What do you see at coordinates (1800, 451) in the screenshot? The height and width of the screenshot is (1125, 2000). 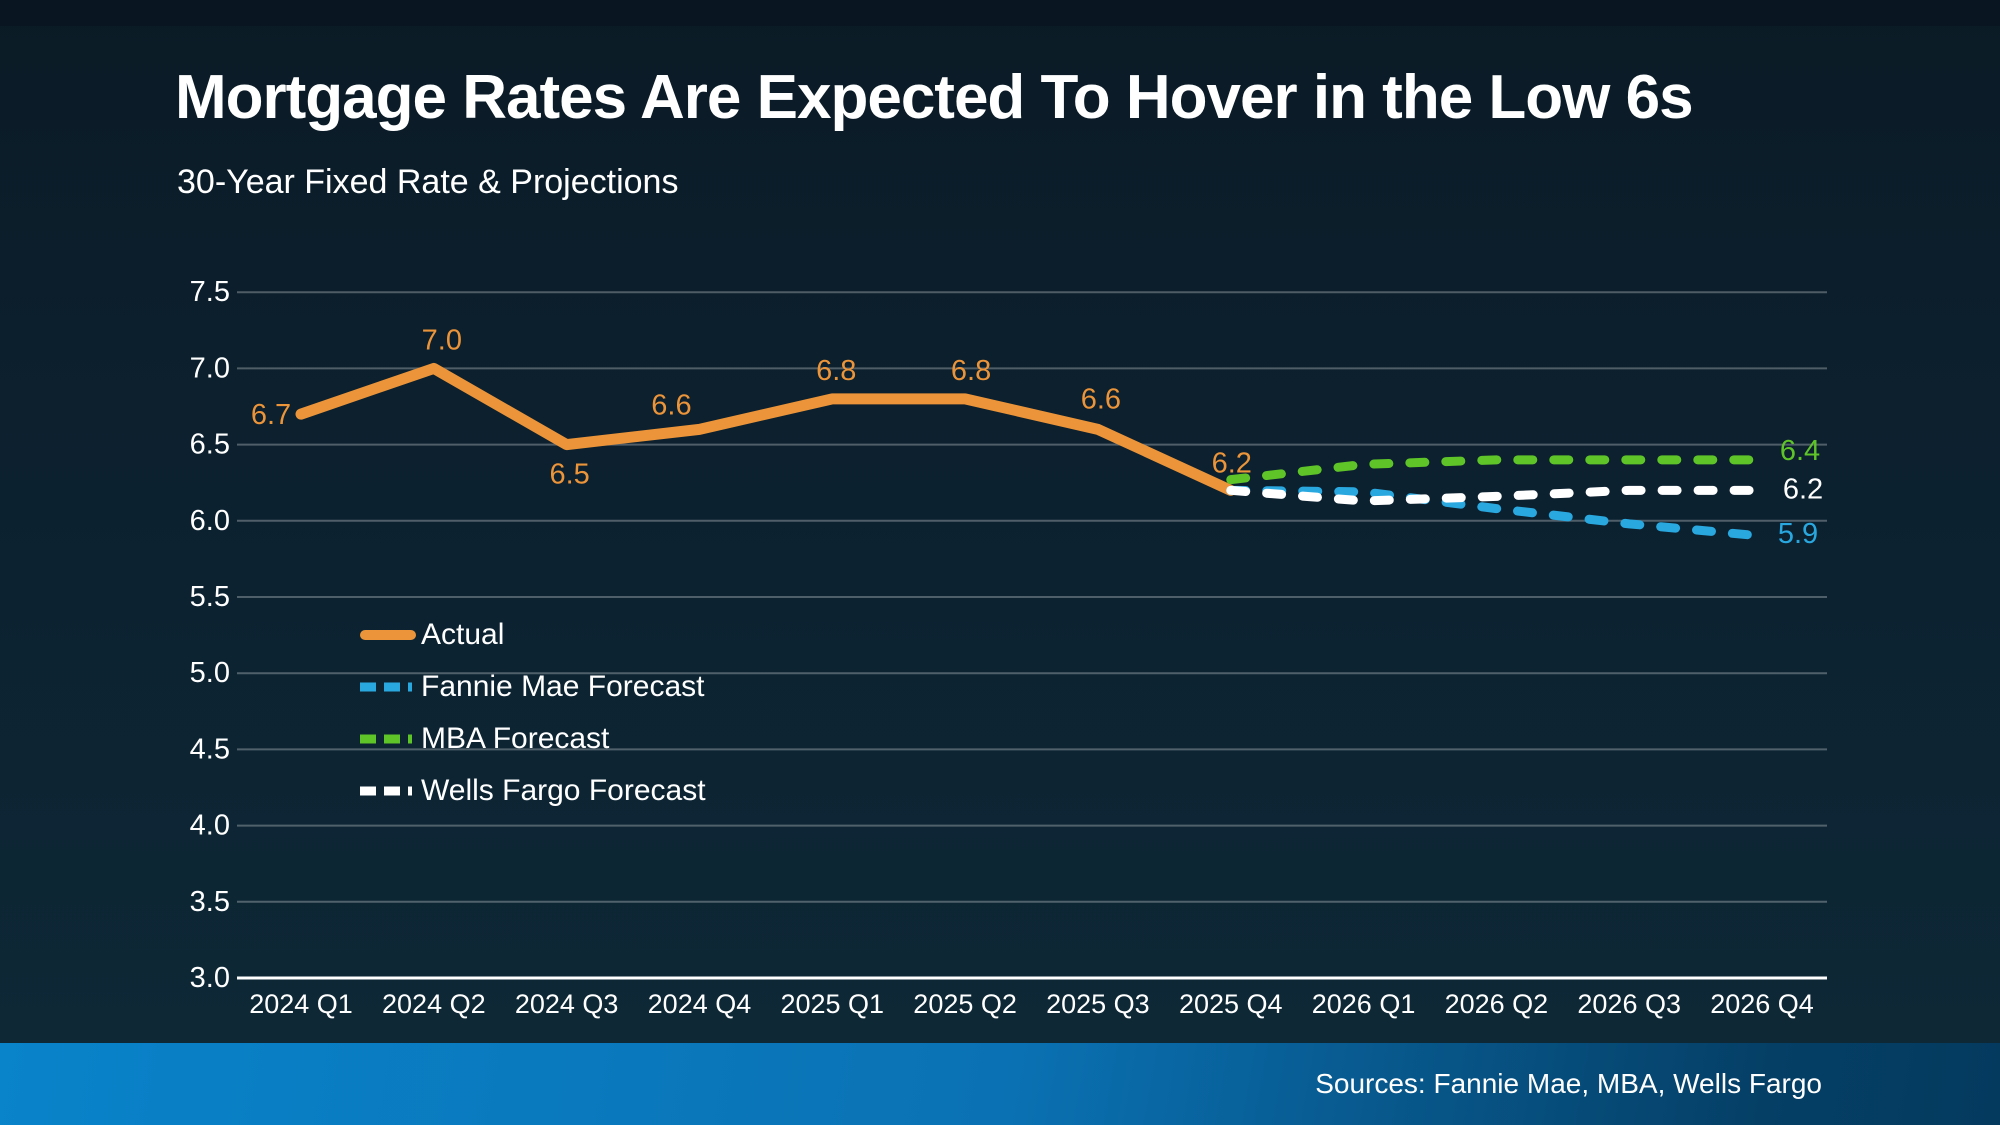 I see `point-label: 6.4` at bounding box center [1800, 451].